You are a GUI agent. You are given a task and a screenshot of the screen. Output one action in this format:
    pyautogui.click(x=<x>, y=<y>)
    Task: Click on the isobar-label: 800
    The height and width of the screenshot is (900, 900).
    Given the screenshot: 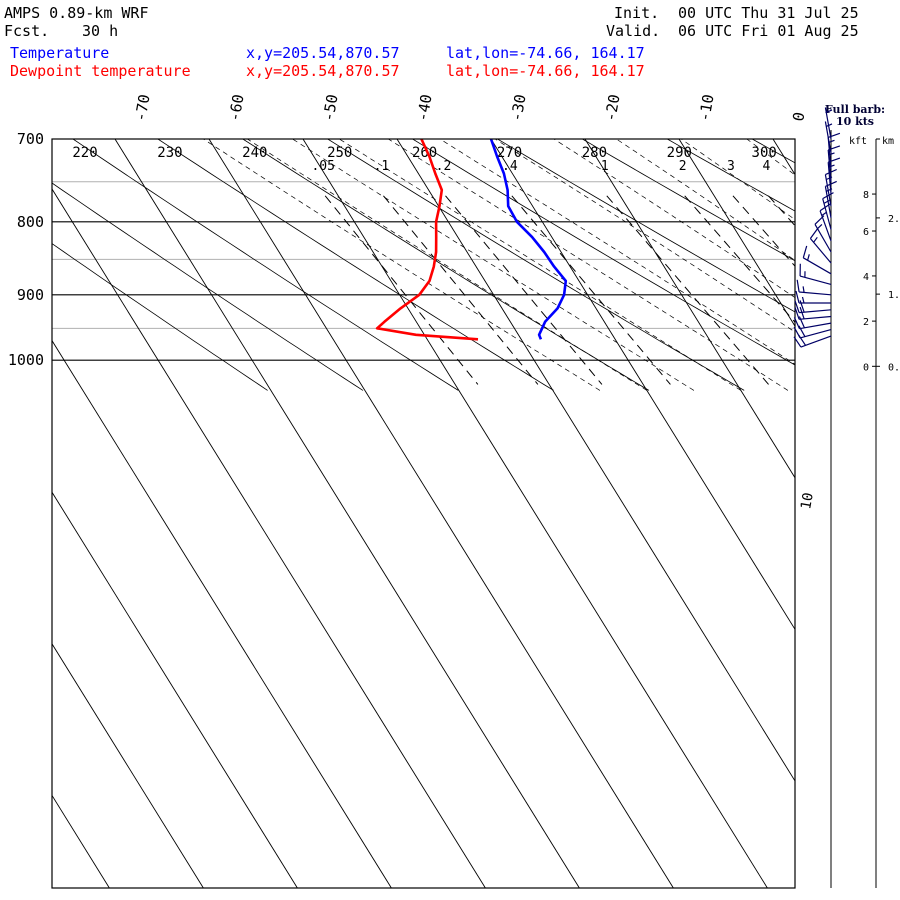 What is the action you would take?
    pyautogui.click(x=30, y=222)
    